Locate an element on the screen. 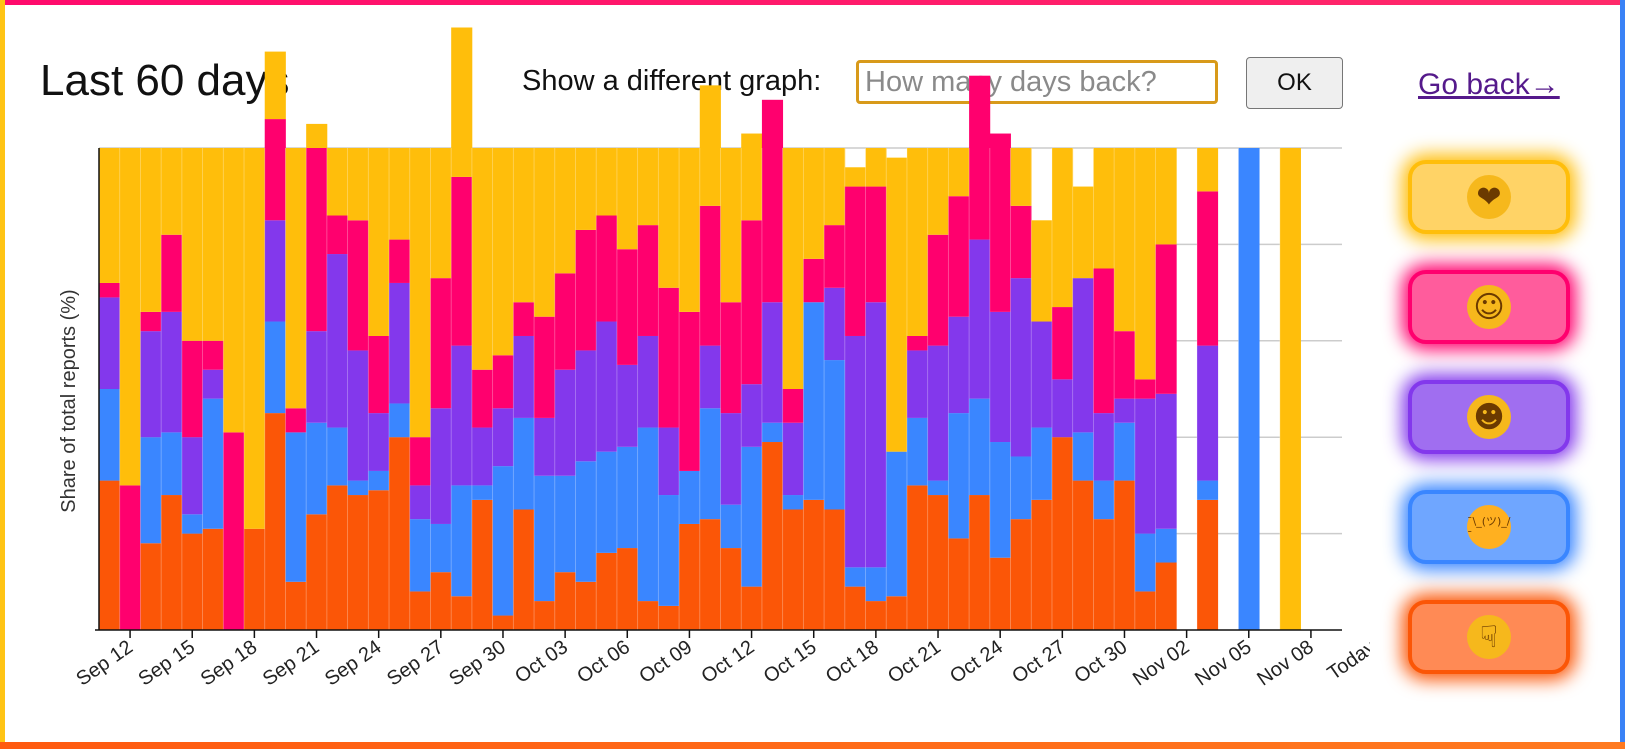 The width and height of the screenshot is (1625, 749). x-tick-label: Nov 02 is located at coordinates (1161, 663).